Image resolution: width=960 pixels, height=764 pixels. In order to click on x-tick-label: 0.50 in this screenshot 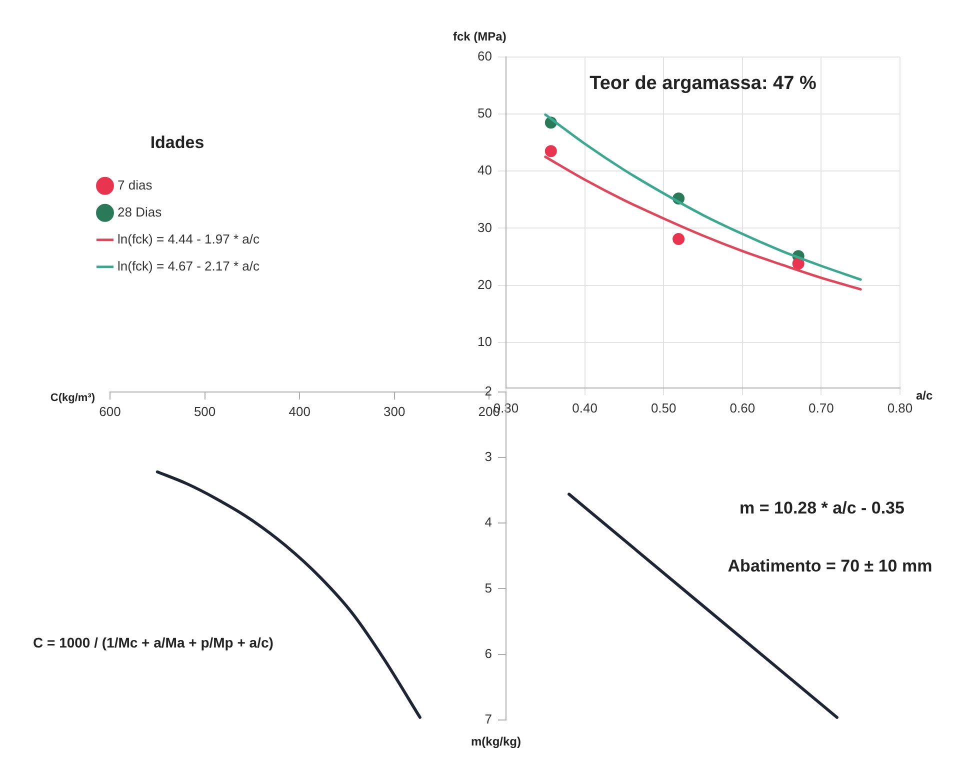, I will do `click(663, 408)`.